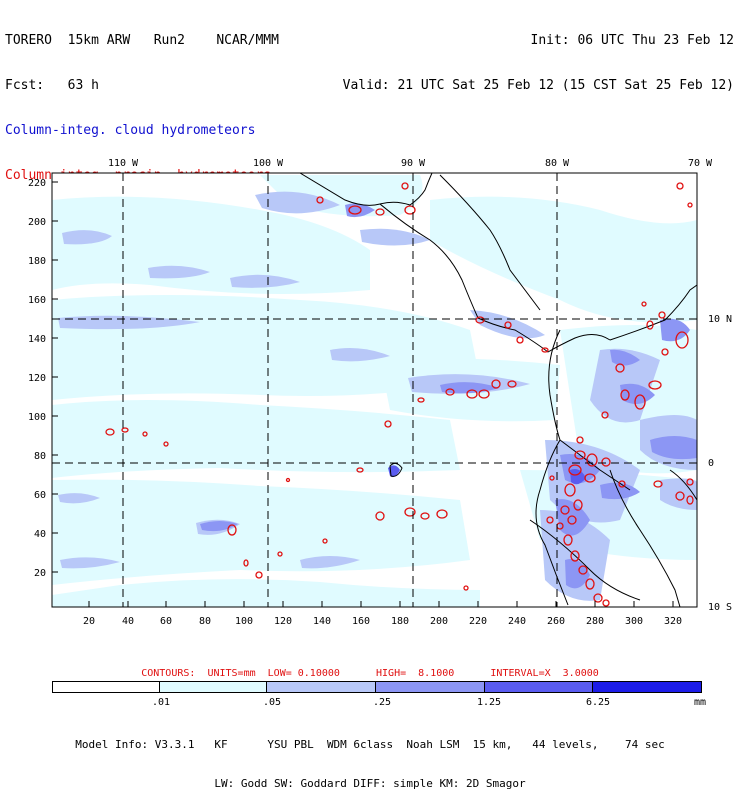  What do you see at coordinates (556, 621) in the screenshot?
I see `x-tick-label: 260` at bounding box center [556, 621].